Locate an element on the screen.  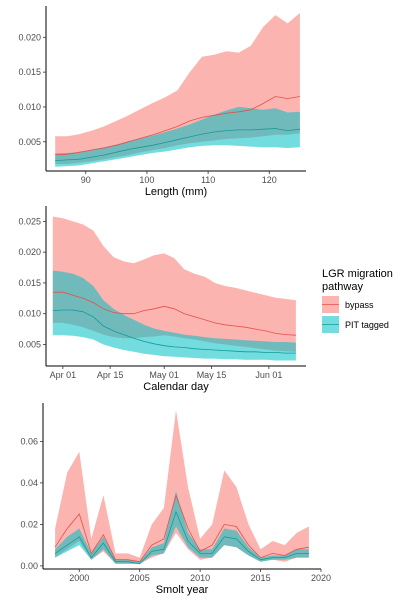
x-tick-label: 100 is located at coordinates (146, 180).